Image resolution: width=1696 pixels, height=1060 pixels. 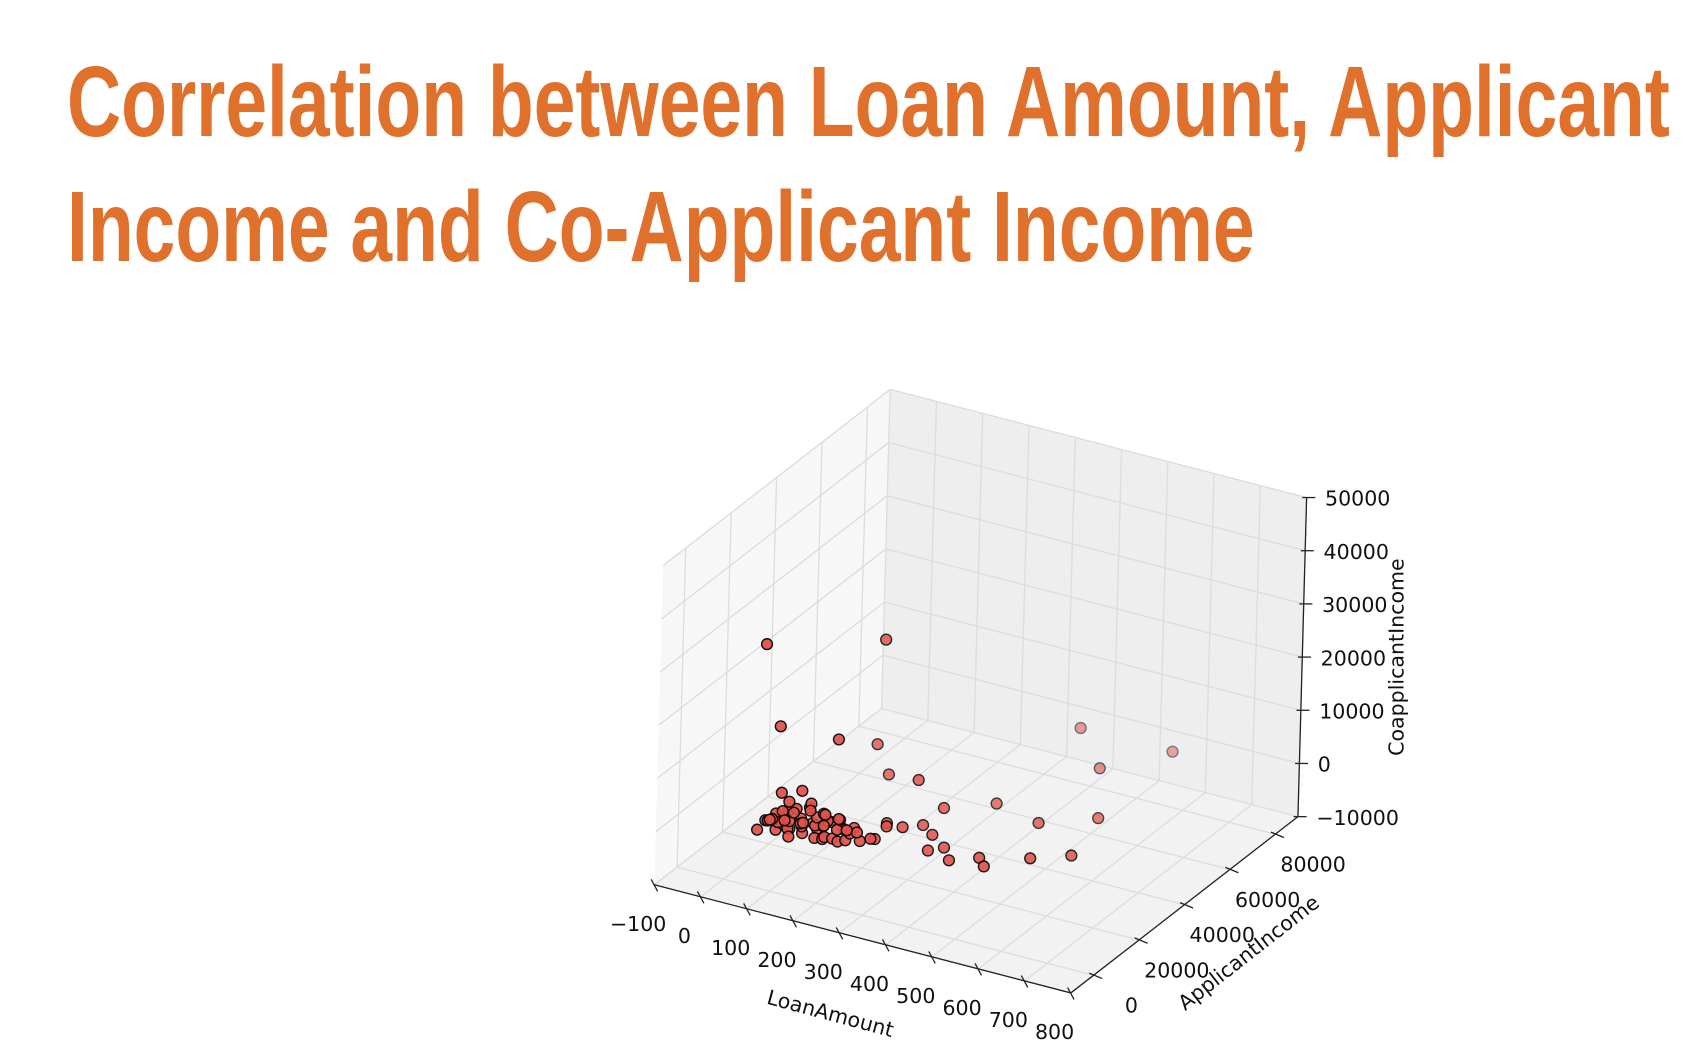 I want to click on x-tick-label: 400, so click(x=869, y=984).